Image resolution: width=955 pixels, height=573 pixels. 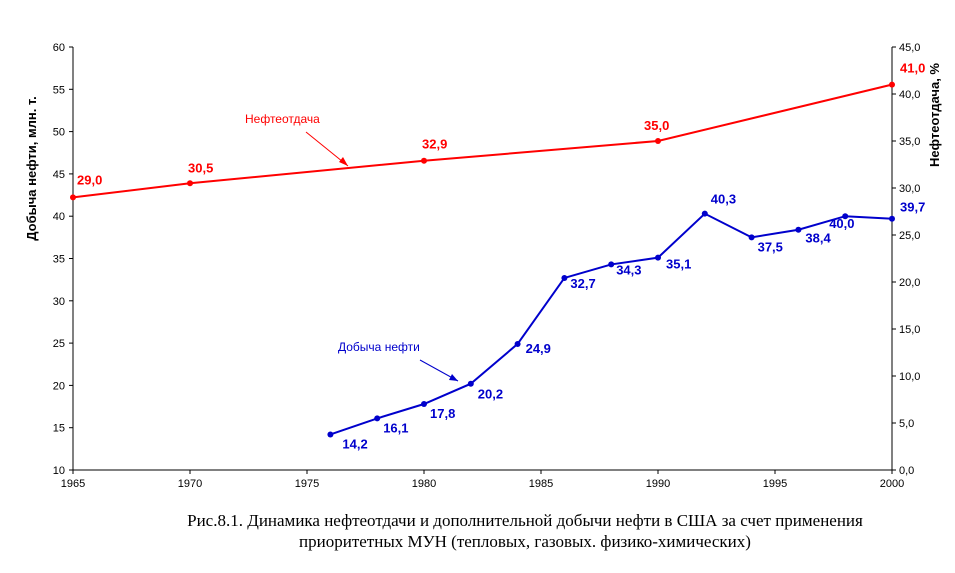 What do you see at coordinates (59, 133) in the screenshot?
I see `left-tick-label: 50` at bounding box center [59, 133].